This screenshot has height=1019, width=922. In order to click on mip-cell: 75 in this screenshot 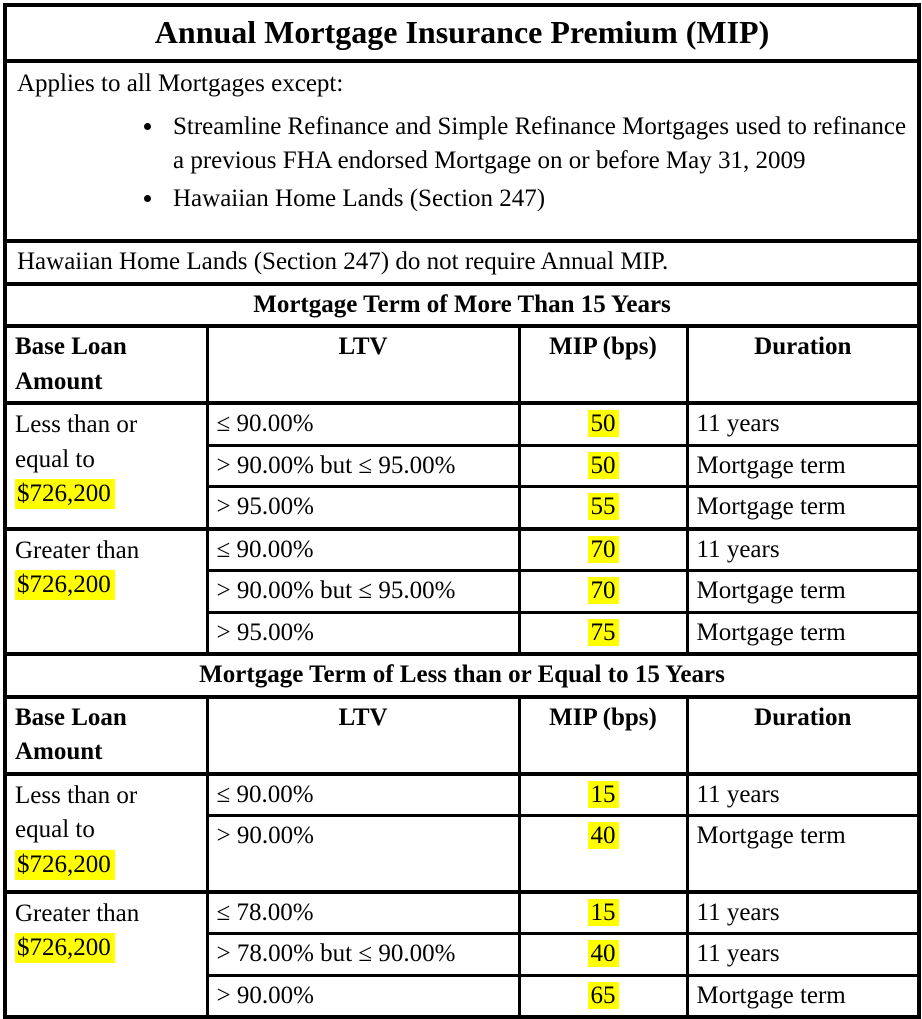, I will do `click(603, 633)`.